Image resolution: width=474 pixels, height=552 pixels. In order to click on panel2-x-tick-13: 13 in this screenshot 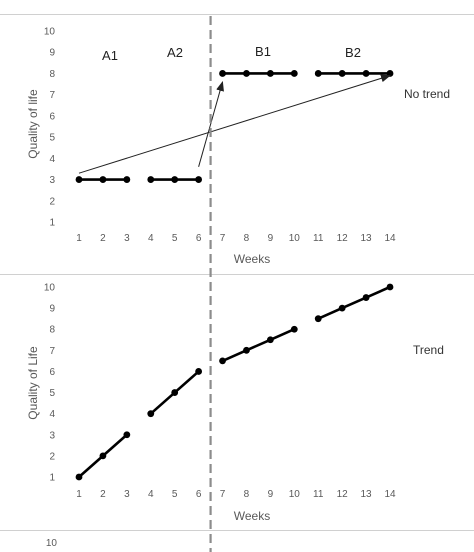, I will do `click(367, 494)`.